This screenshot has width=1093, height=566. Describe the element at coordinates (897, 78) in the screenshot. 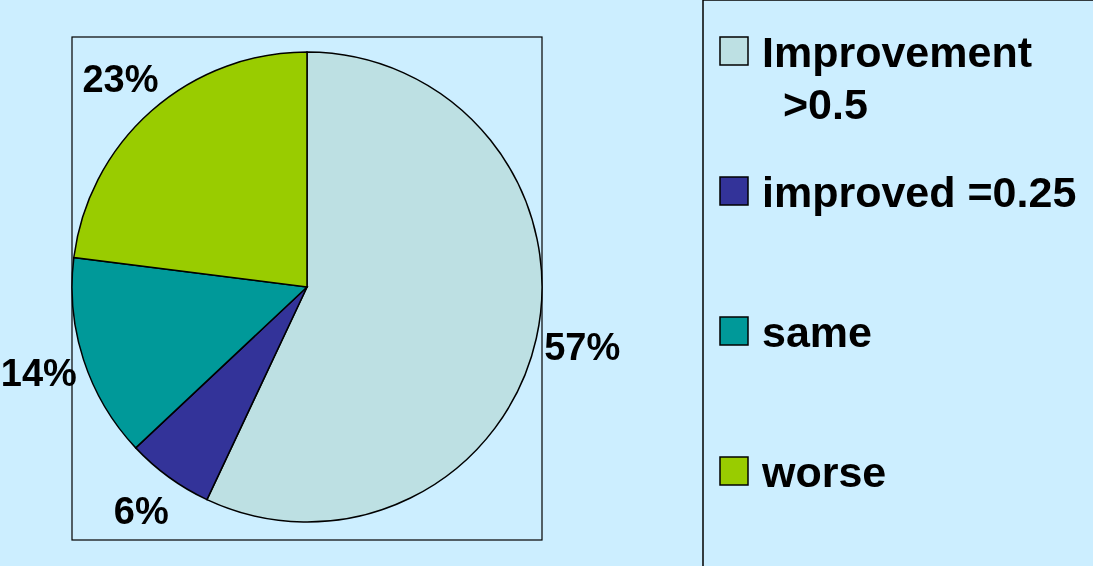

I see `legend-label: Improvement >0.5` at that location.